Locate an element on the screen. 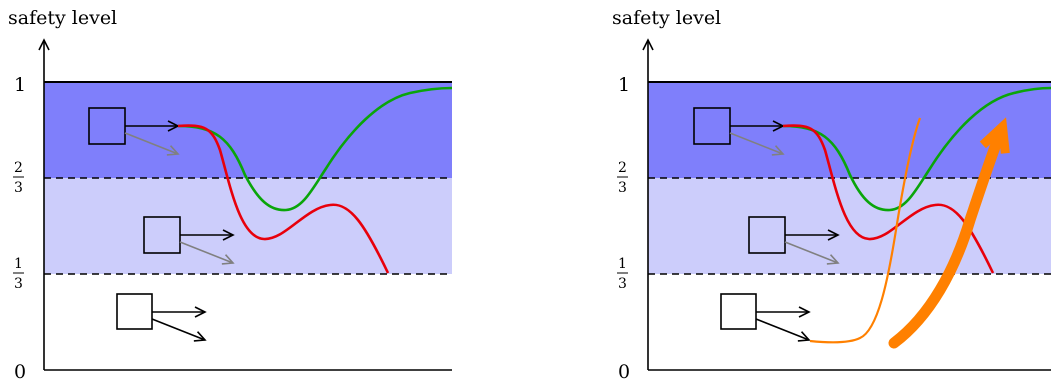 The height and width of the screenshot is (383, 1051). band-high-safety is located at coordinates (248, 130).